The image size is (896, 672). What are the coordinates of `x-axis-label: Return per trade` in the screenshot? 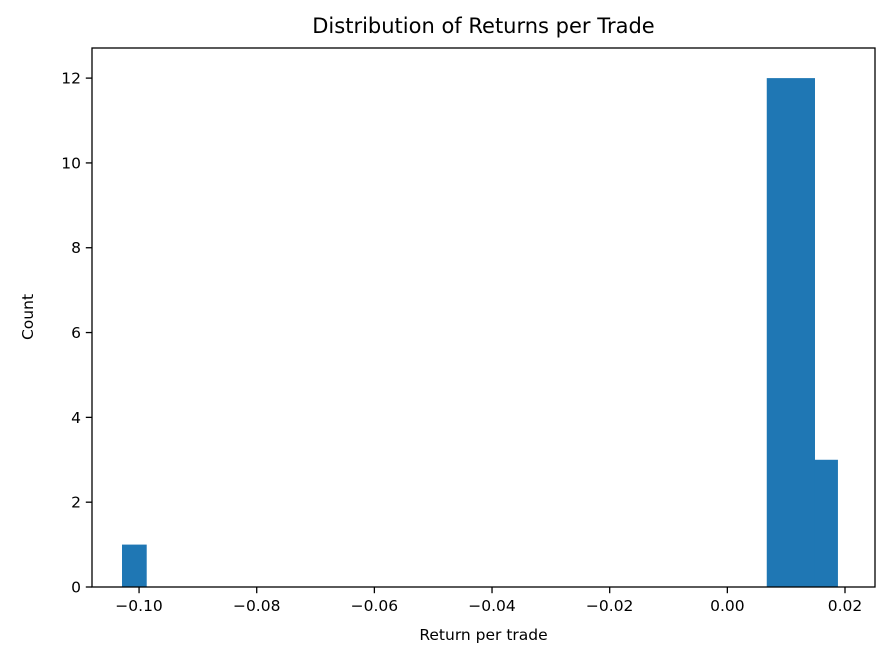 It's located at (483, 635).